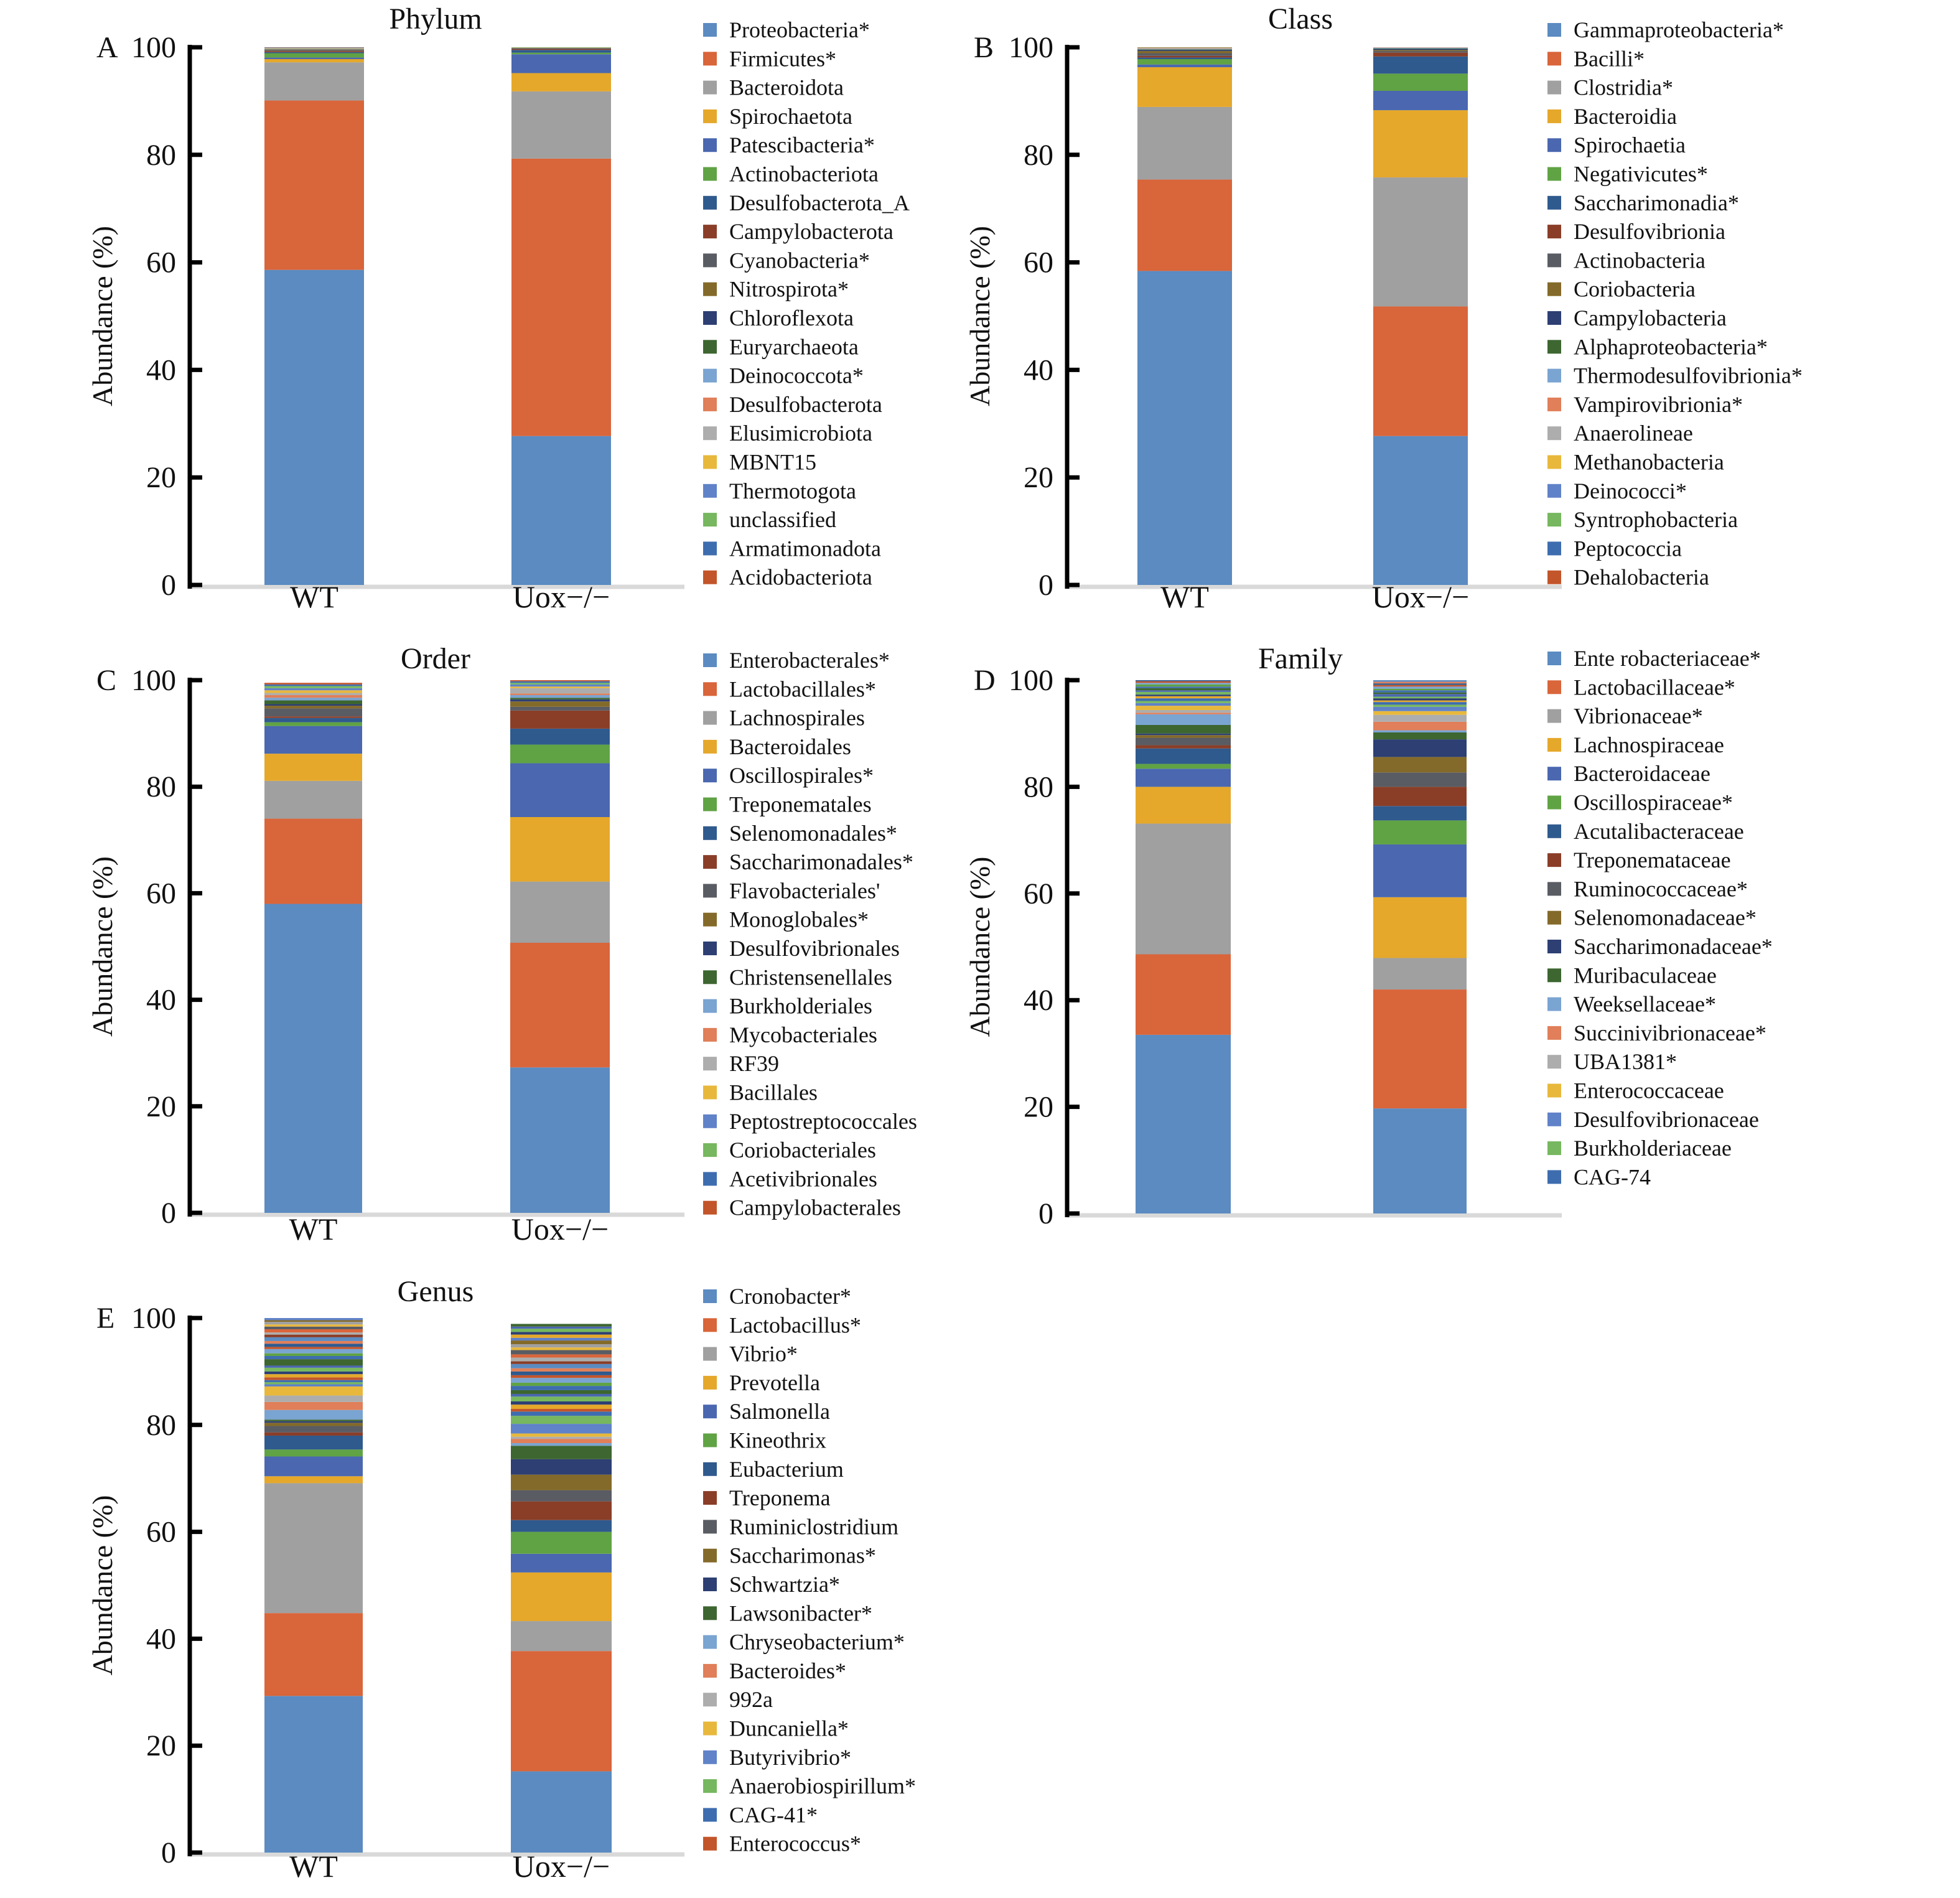 This screenshot has height=1898, width=1960. Describe the element at coordinates (764, 1440) in the screenshot. I see `legend-item: Kineothrix` at that location.